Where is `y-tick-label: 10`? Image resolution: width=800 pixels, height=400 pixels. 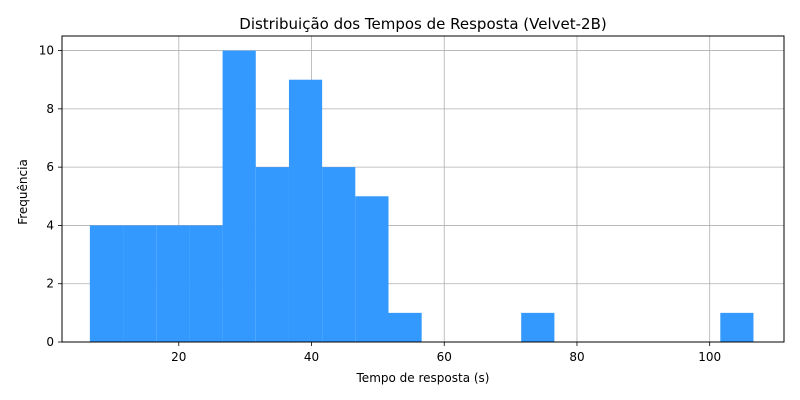 y-tick-label: 10 is located at coordinates (46, 51).